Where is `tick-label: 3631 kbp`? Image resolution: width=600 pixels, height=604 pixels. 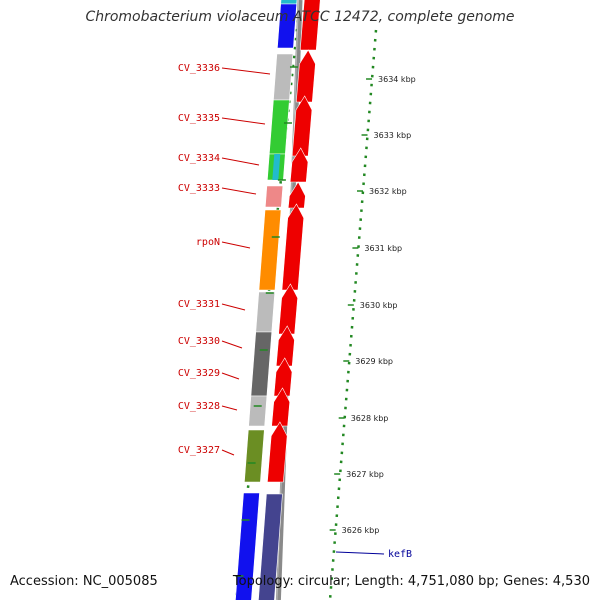 tick-label: 3631 kbp is located at coordinates (383, 248).